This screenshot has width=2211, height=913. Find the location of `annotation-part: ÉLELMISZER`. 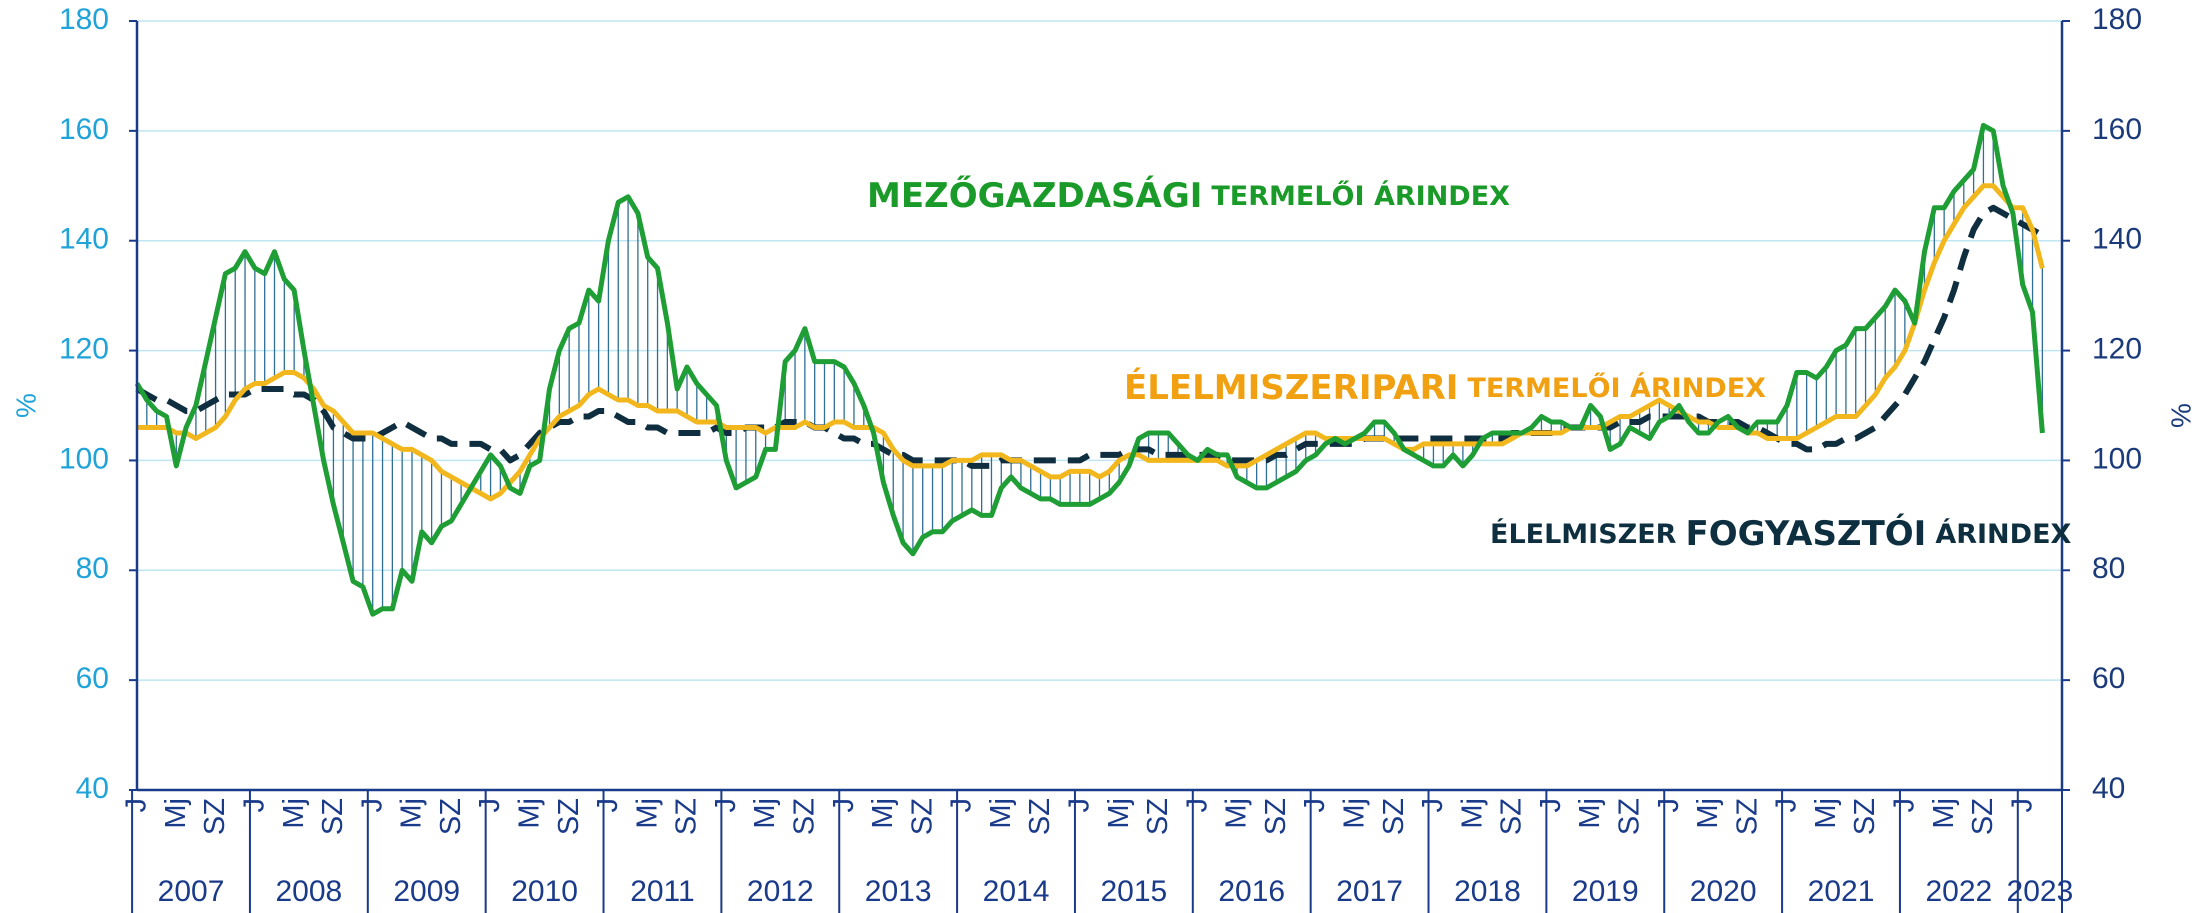

annotation-part: ÉLELMISZER is located at coordinates (1583, 534).